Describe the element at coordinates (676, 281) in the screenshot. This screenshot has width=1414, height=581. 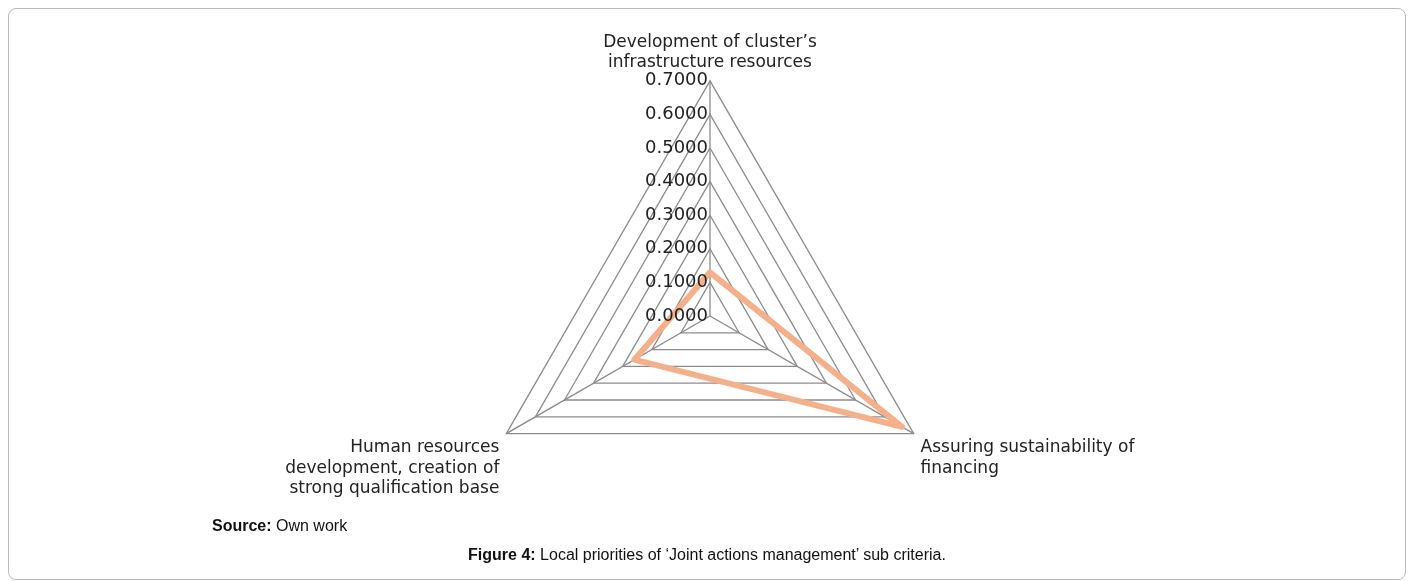
I see `y-tick-label: 0.1000` at that location.